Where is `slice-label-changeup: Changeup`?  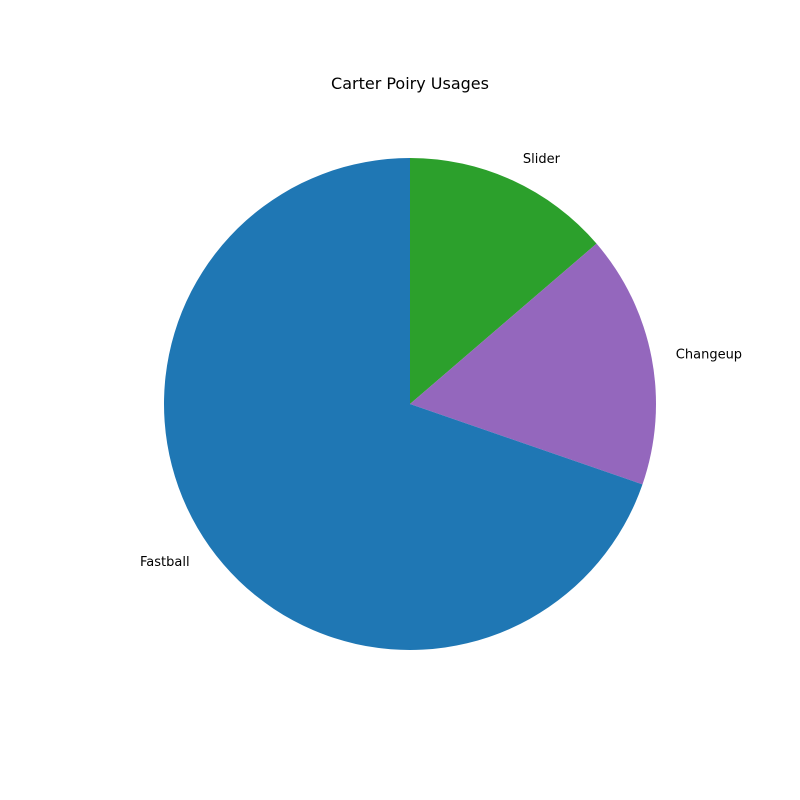 slice-label-changeup: Changeup is located at coordinates (709, 354).